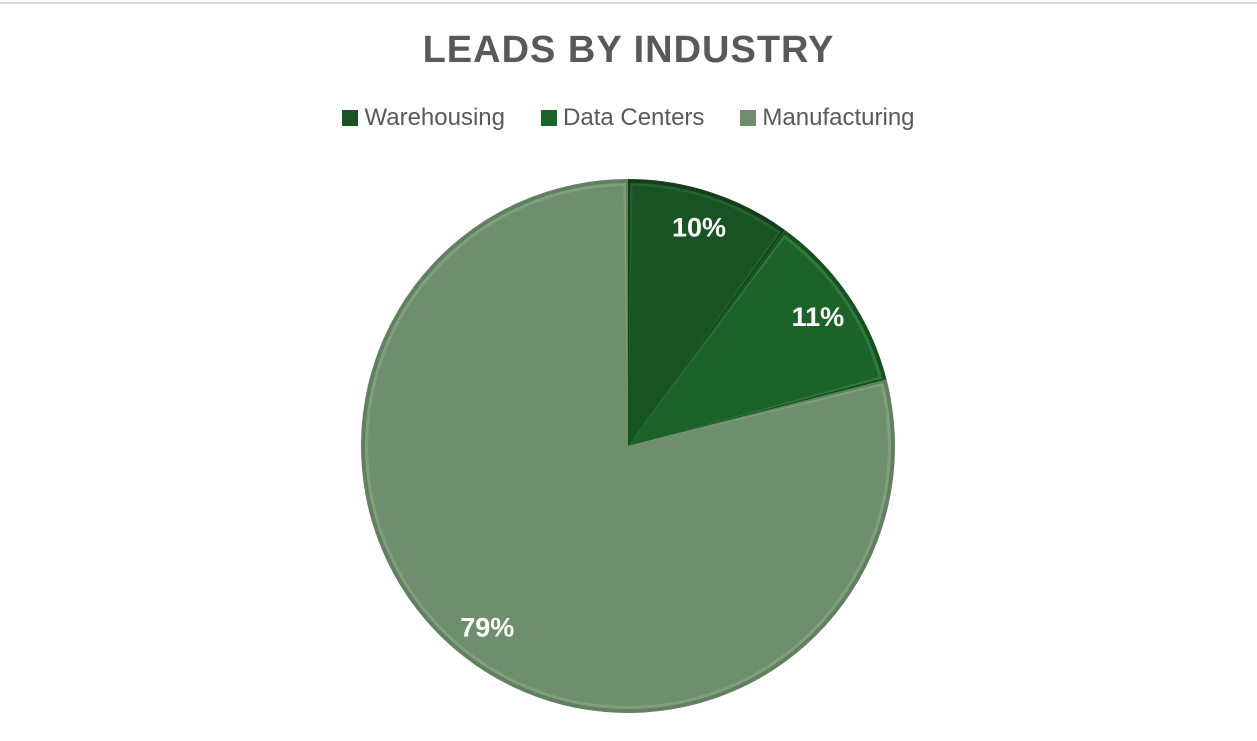 This screenshot has width=1257, height=741. What do you see at coordinates (549, 118) in the screenshot?
I see `legend-swatch-data-centers` at bounding box center [549, 118].